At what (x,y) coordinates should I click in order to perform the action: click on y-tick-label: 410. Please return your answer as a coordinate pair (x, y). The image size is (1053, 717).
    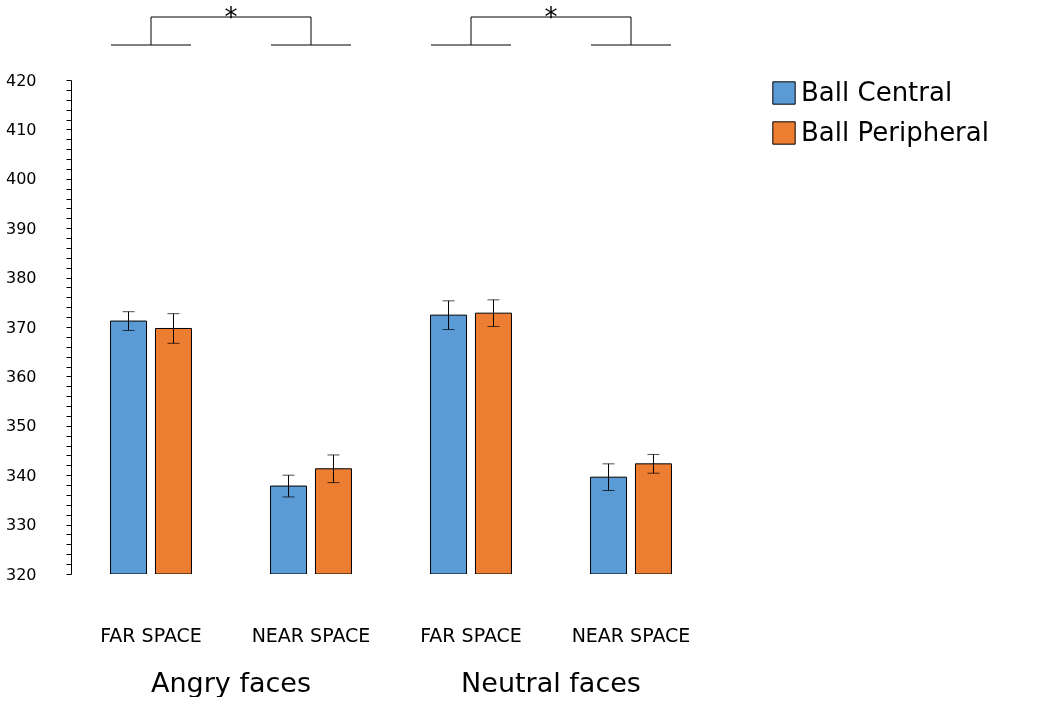
    Looking at the image, I should click on (21, 129).